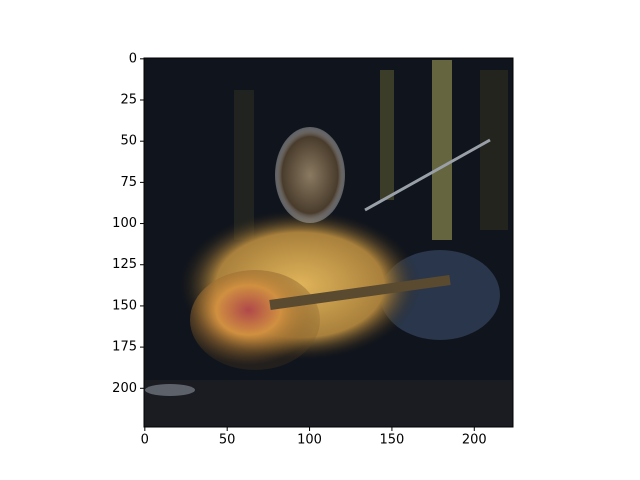 This screenshot has height=480, width=640. Describe the element at coordinates (128, 141) in the screenshot. I see `y-tick-label: 50` at that location.